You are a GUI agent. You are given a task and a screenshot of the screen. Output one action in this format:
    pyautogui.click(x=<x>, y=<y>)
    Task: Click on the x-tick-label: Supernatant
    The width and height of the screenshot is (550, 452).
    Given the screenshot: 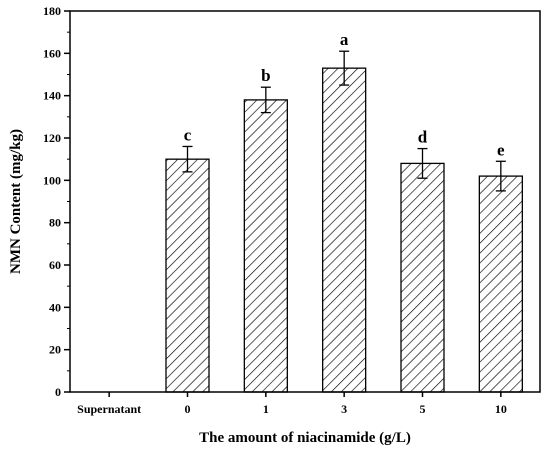 What is the action you would take?
    pyautogui.click(x=109, y=409)
    